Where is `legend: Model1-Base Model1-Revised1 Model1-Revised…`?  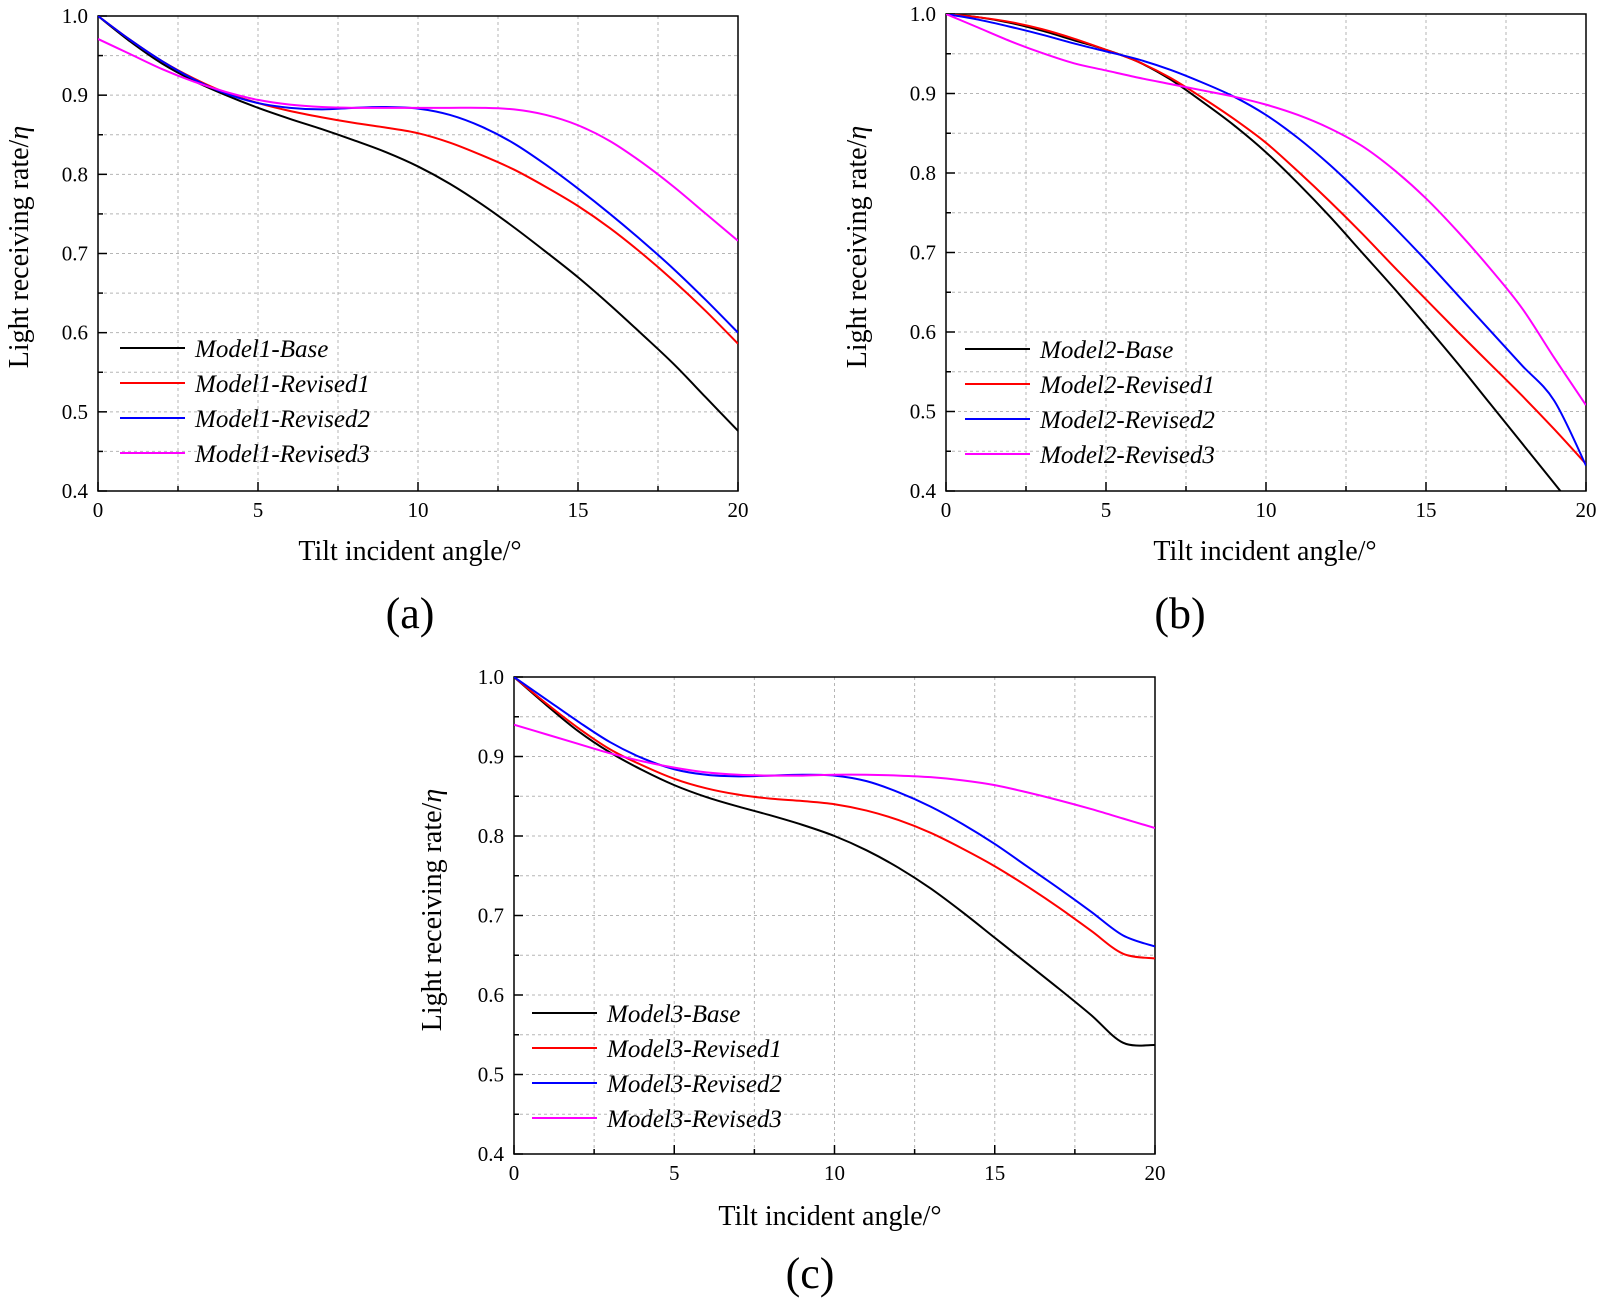 legend: Model1-Base Model1-Revised1 Model1-Revised… is located at coordinates (245, 402).